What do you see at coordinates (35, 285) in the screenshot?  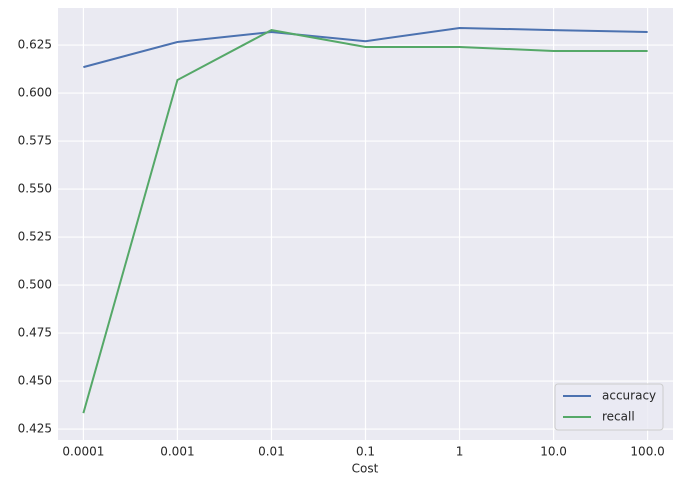 I see `y-tick-label: 0.500` at bounding box center [35, 285].